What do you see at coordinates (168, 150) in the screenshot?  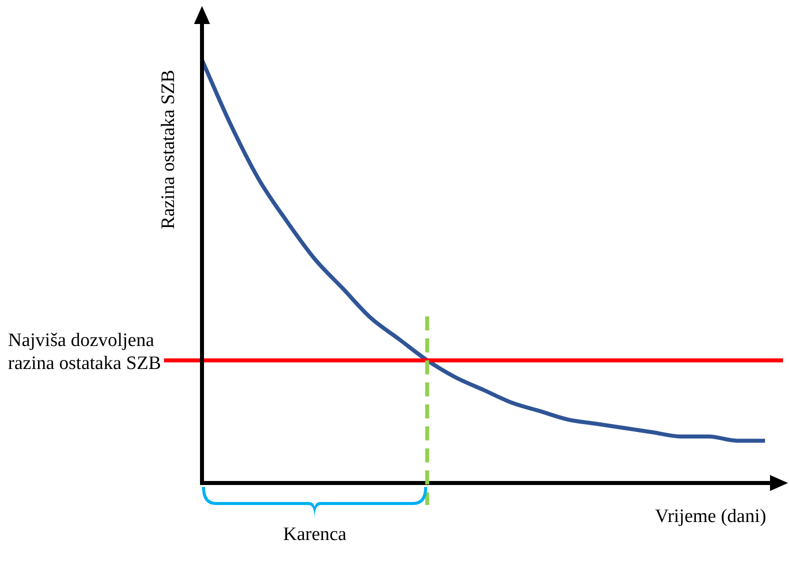 I see `y-axis-title: Razina ostataka SZB` at bounding box center [168, 150].